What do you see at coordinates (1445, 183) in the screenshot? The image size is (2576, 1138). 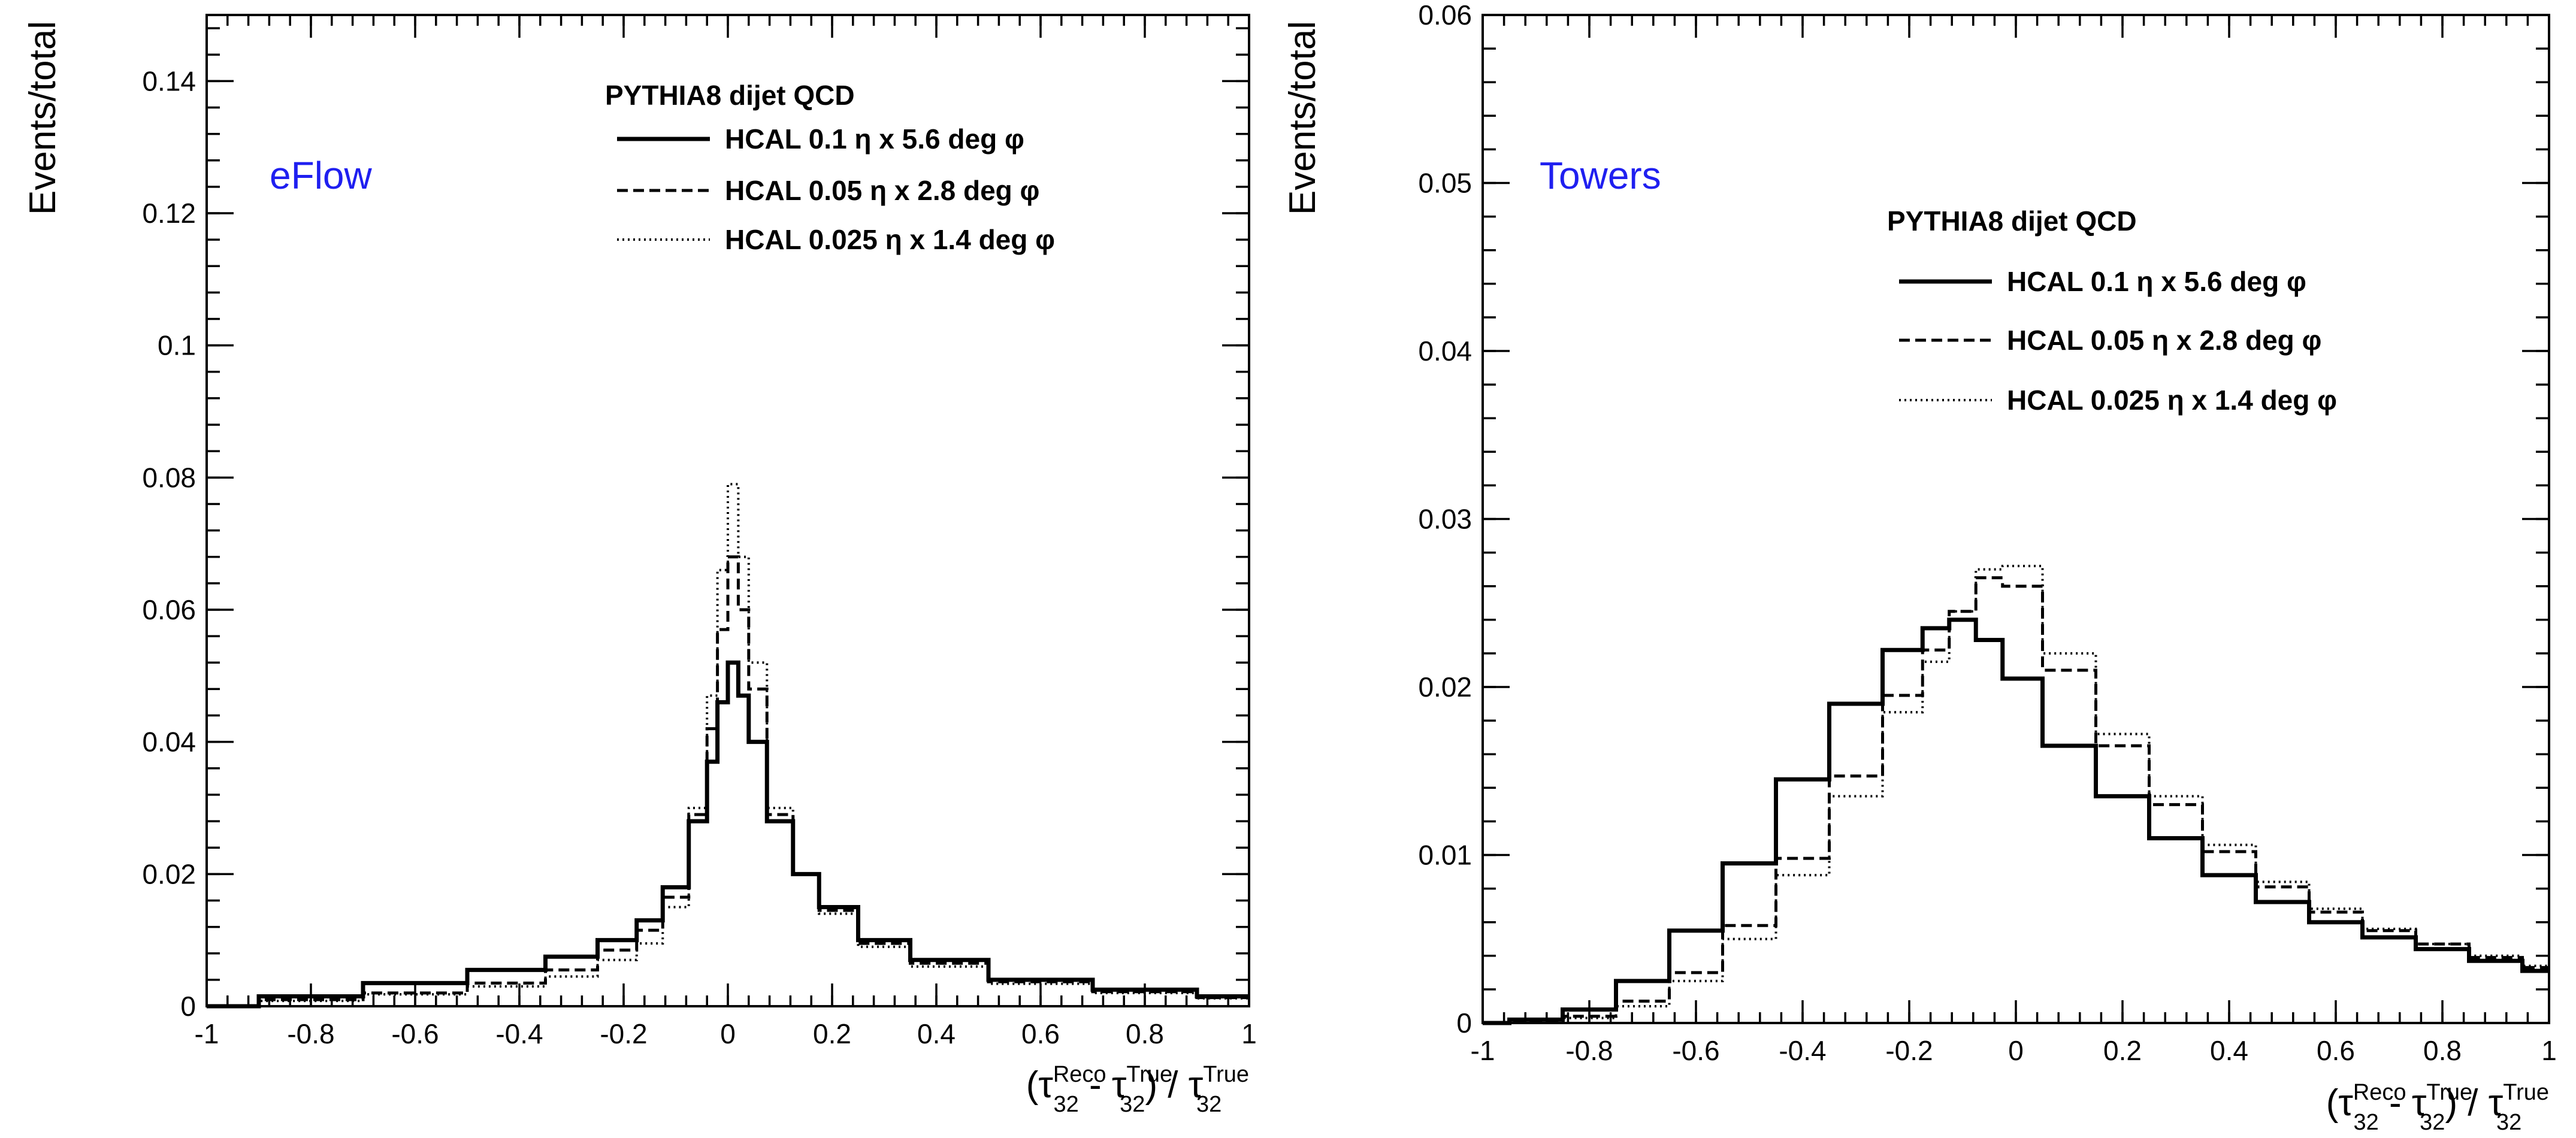 I see `y-tick-label: 0.05` at bounding box center [1445, 183].